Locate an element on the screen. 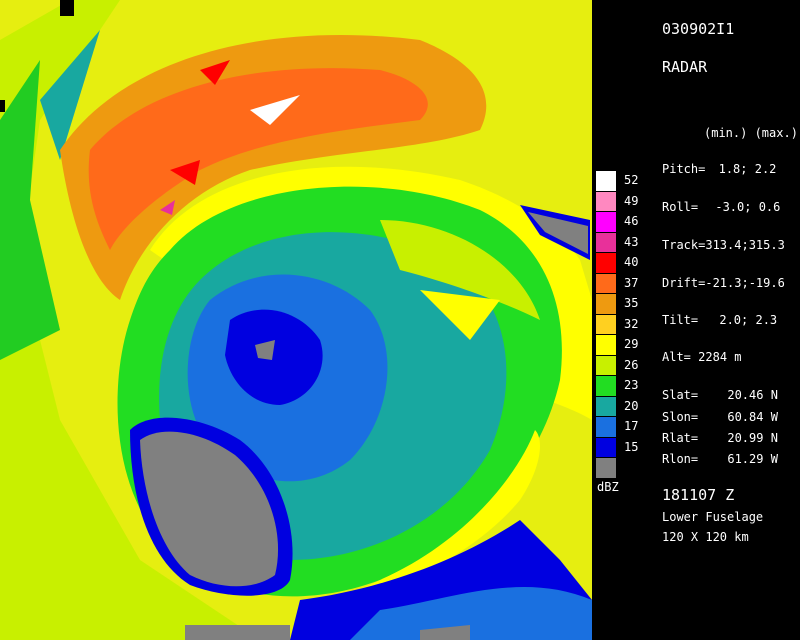 Image resolution: width=800 pixels, height=640 pixels. legend-level: 35 is located at coordinates (626, 303).